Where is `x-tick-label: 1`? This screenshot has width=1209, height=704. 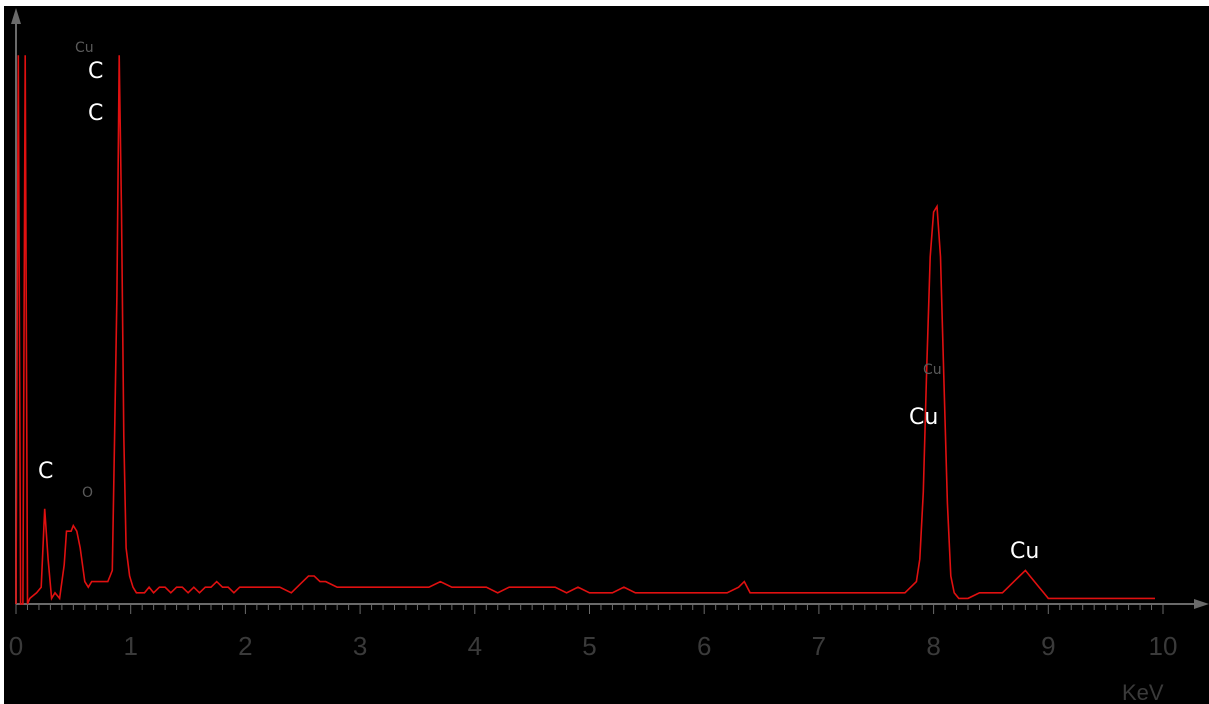 x-tick-label: 1 is located at coordinates (130, 646).